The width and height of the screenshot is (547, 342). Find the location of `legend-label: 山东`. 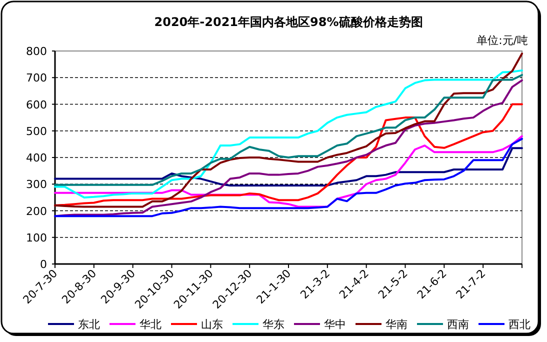

legend-label: 山东 is located at coordinates (212, 324).